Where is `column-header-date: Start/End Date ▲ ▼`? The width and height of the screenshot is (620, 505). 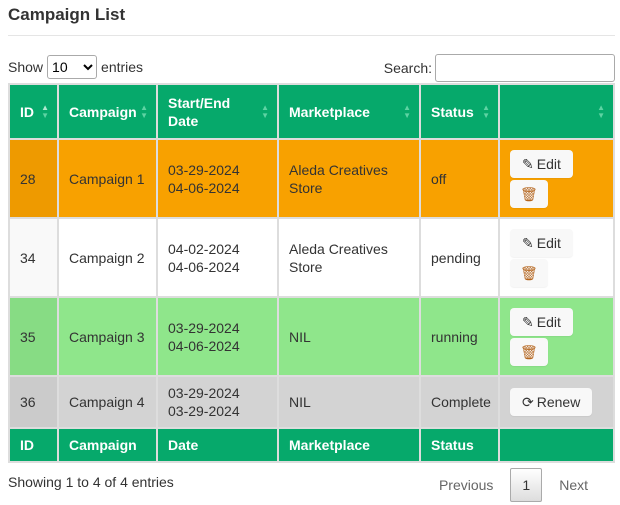
column-header-date: Start/End Date ▲ ▼ is located at coordinates (217, 111).